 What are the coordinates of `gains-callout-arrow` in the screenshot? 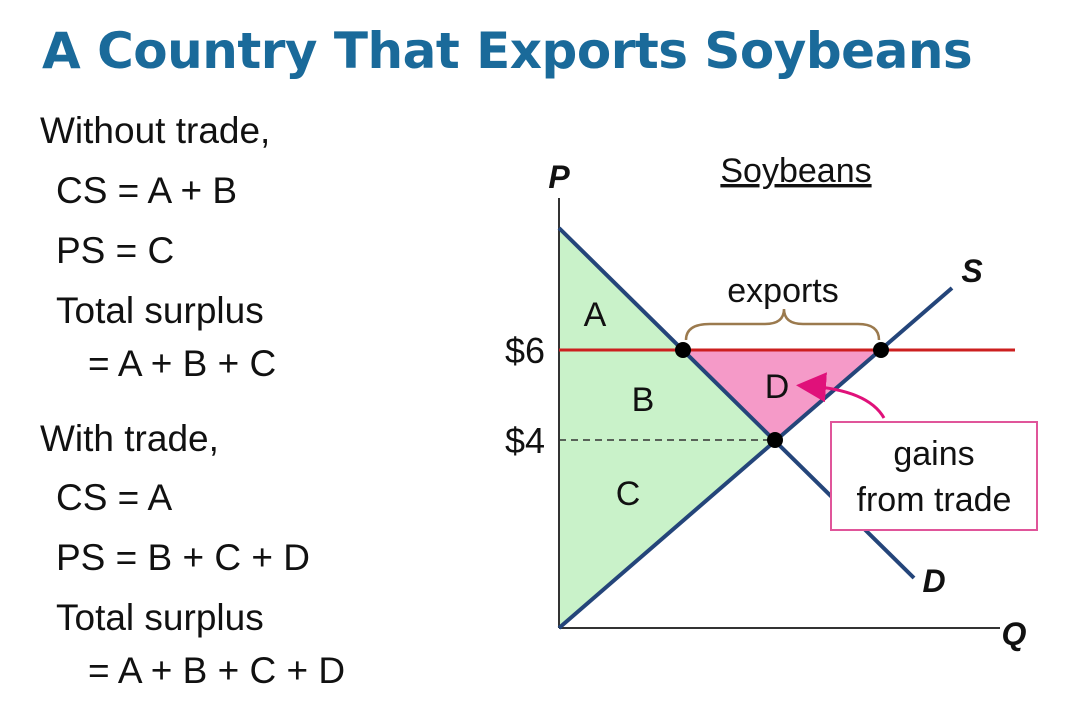 It's located at (841, 395).